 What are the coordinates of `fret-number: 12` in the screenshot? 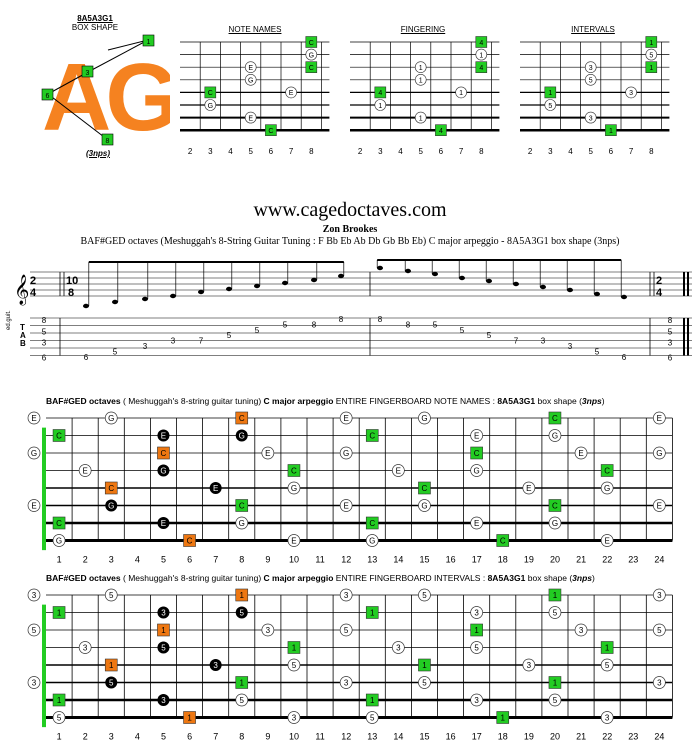 It's located at (346, 560).